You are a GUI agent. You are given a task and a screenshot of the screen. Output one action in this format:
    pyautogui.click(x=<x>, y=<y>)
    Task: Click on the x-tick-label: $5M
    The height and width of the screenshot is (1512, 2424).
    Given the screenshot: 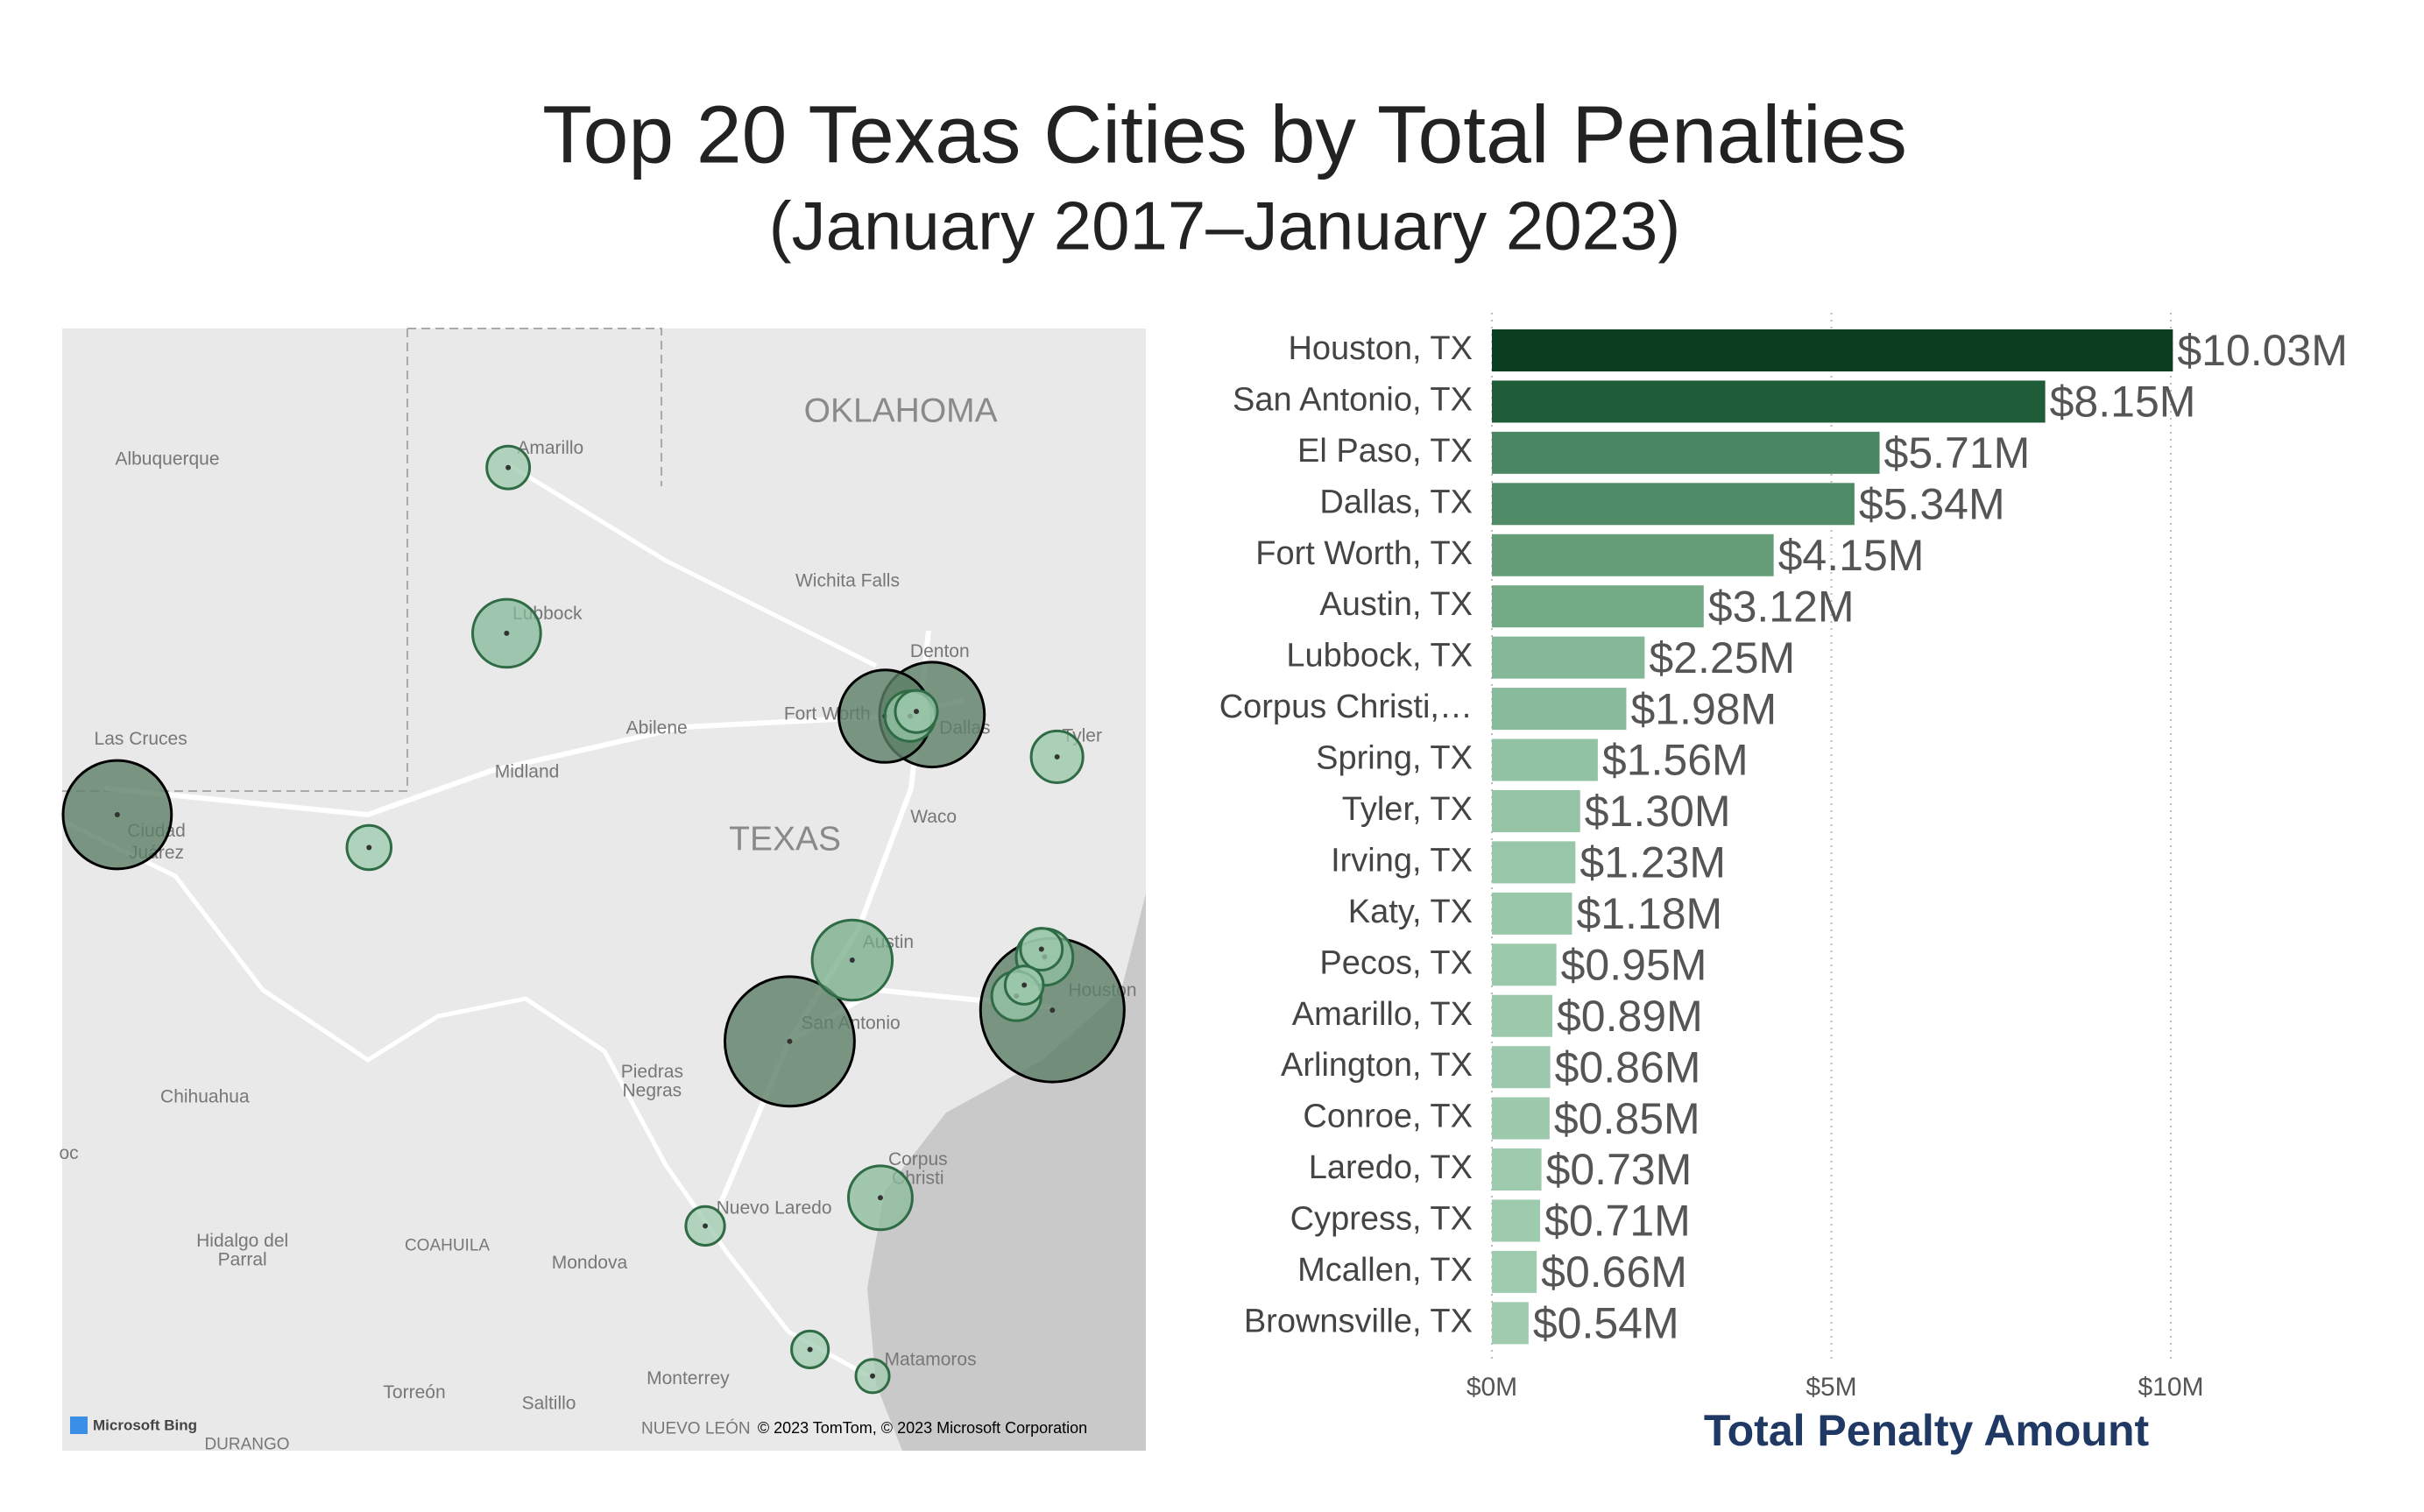 What is the action you would take?
    pyautogui.click(x=1831, y=1388)
    